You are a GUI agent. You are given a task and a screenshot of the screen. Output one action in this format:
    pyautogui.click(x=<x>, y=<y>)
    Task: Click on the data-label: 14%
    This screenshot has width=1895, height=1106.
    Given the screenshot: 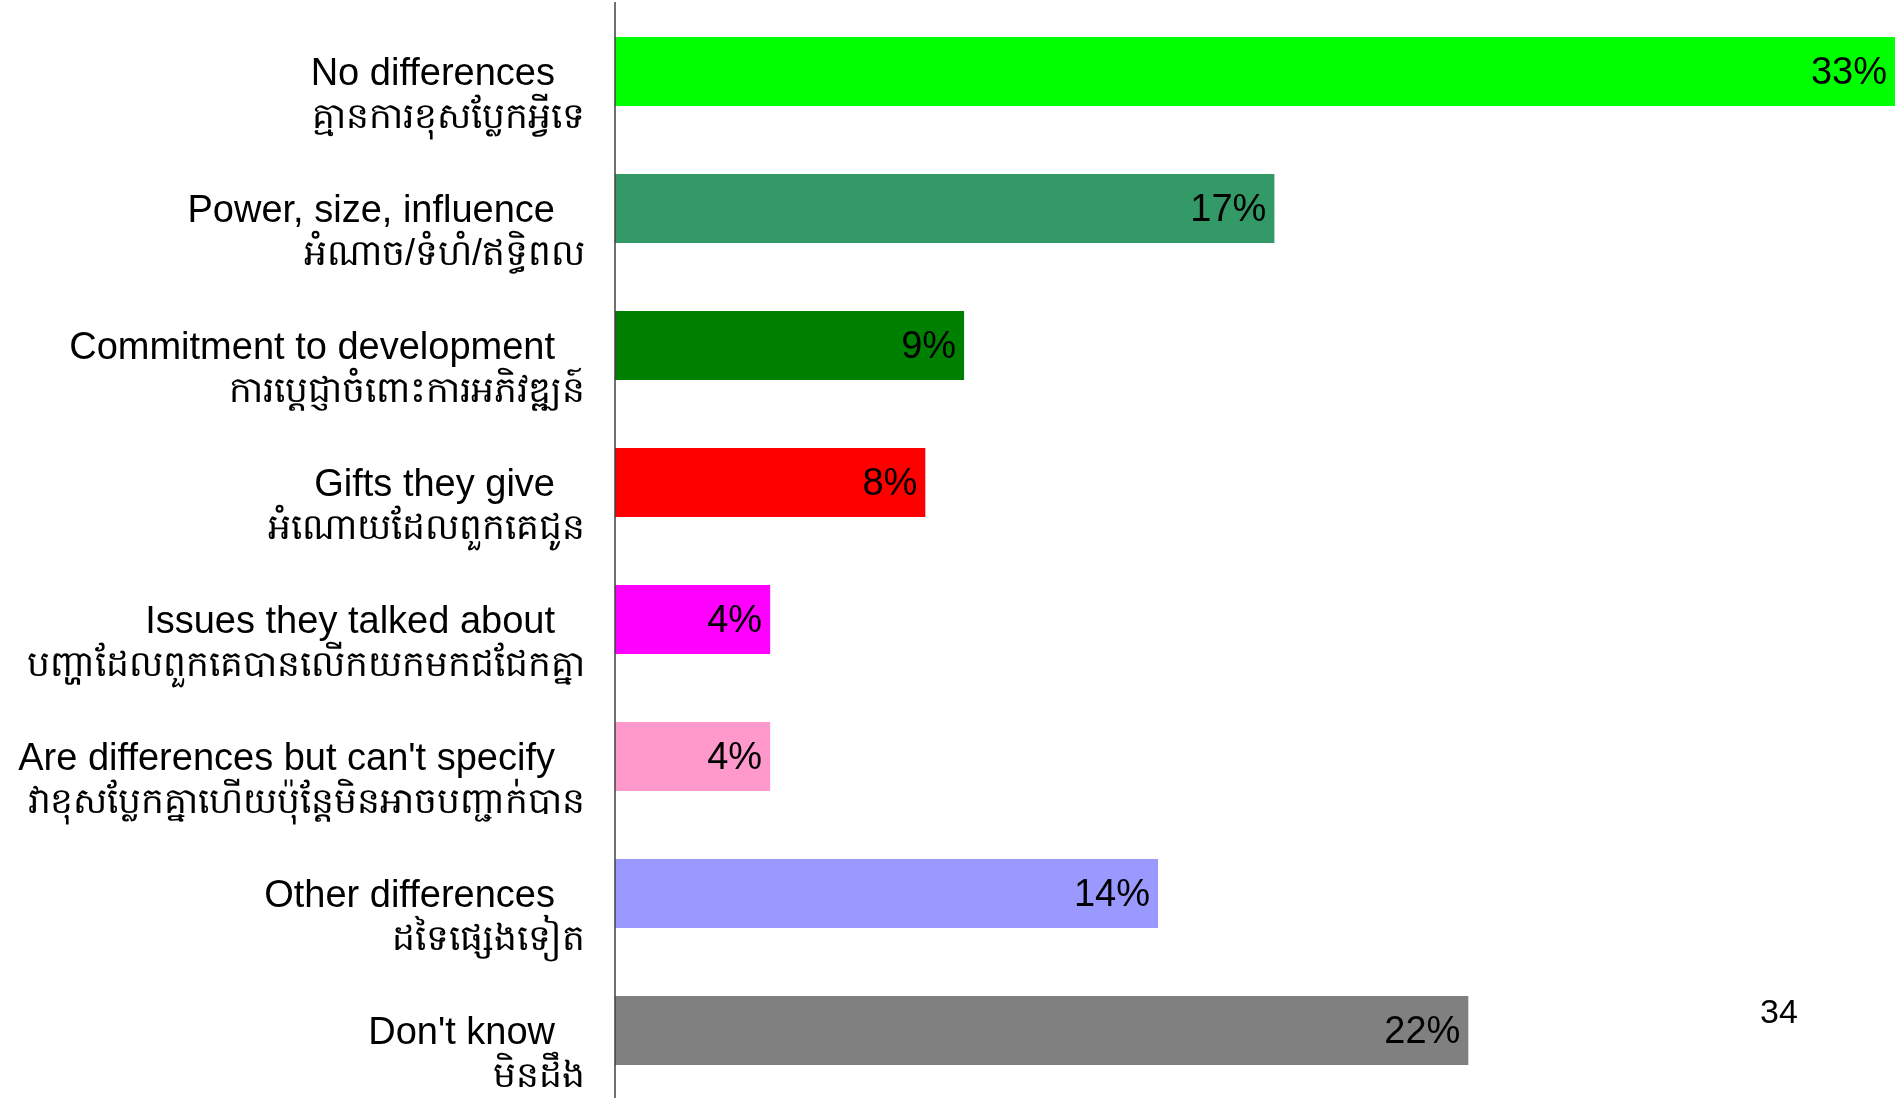 What is the action you would take?
    pyautogui.click(x=1111, y=893)
    